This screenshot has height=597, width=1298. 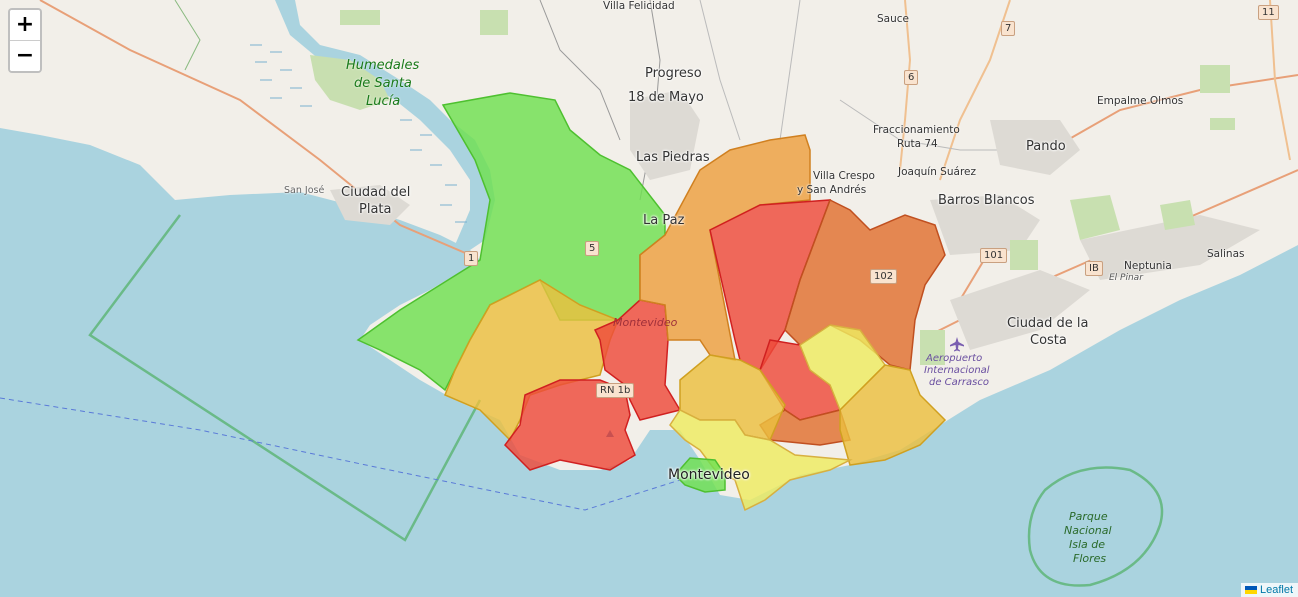 What do you see at coordinates (350, 82) in the screenshot?
I see `humedales-green` at bounding box center [350, 82].